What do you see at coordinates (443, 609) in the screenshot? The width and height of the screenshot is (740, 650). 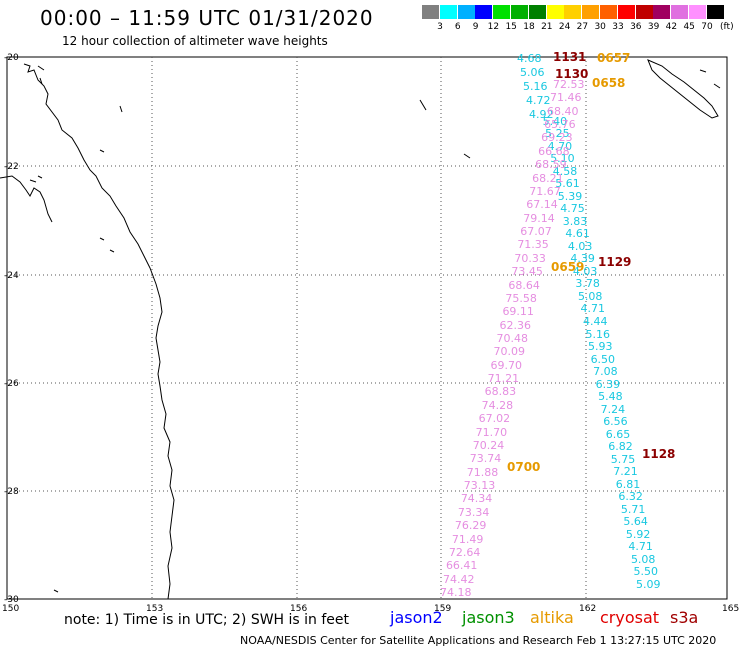 I see `longitude-label: 159` at bounding box center [443, 609].